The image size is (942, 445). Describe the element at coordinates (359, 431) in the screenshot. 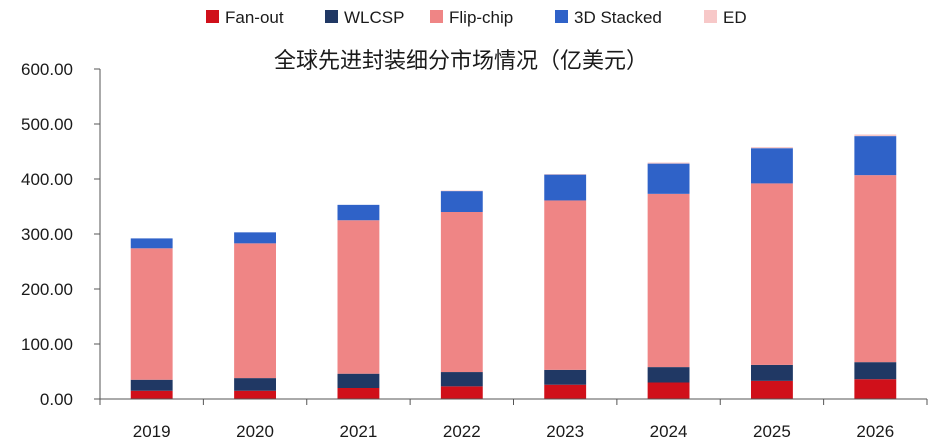

I see `x-tick-label-2: 2021` at that location.